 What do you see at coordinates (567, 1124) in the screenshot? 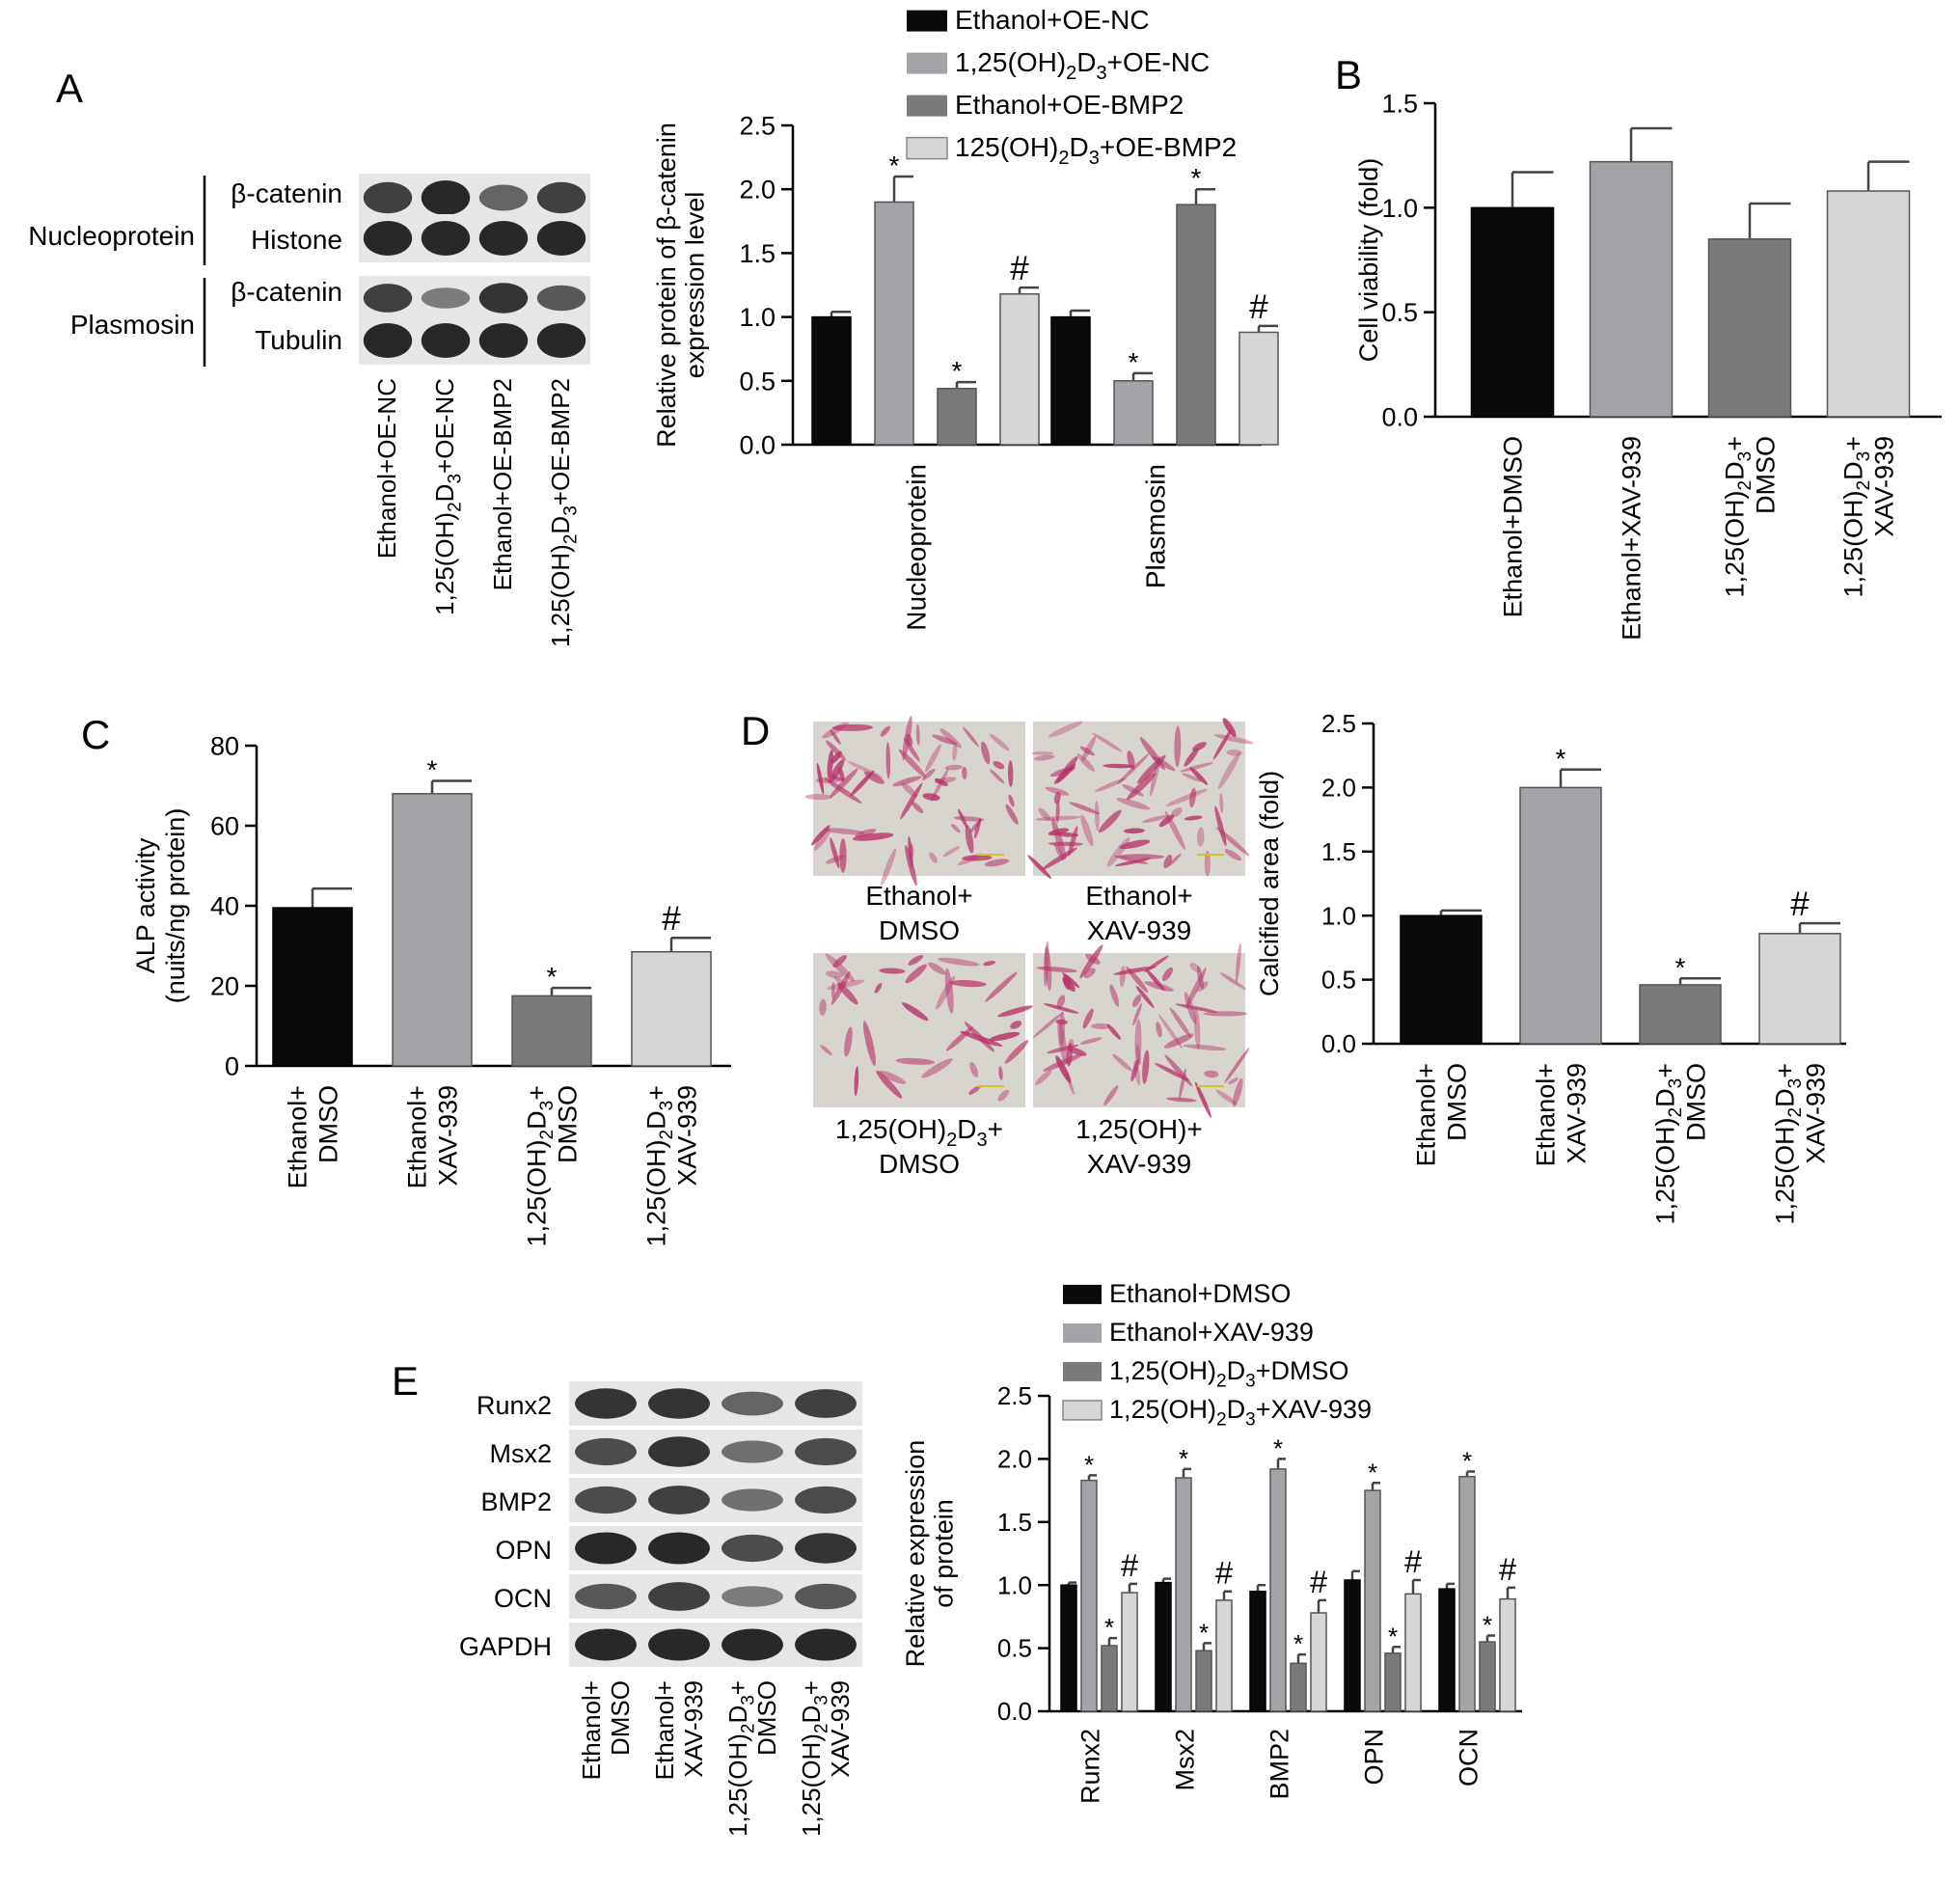
I see `label-segment: DMSO` at bounding box center [567, 1124].